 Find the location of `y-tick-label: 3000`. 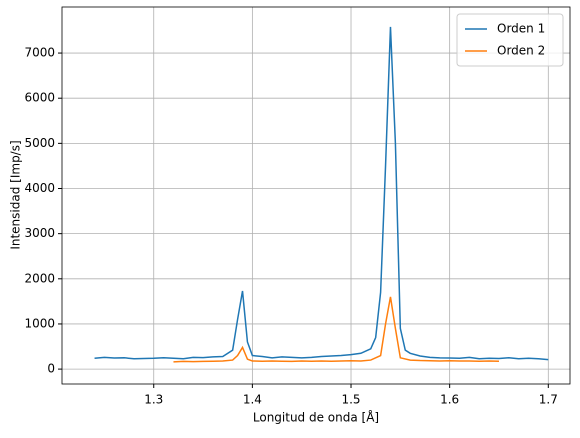

y-tick-label: 3000 is located at coordinates (39, 233).